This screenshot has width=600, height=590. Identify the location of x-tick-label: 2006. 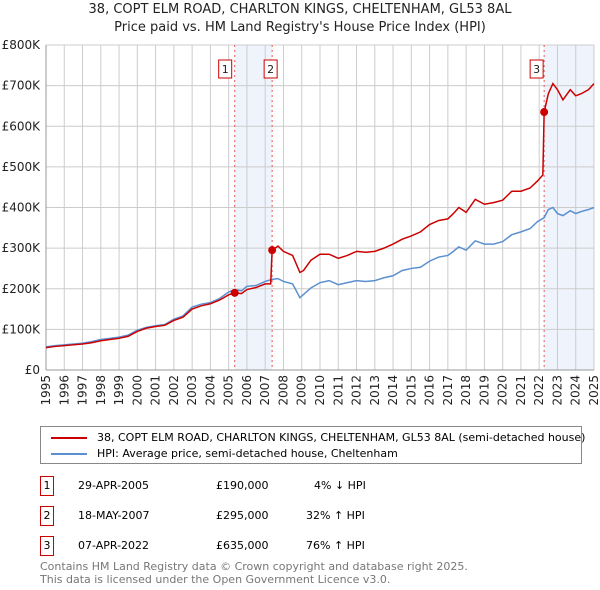
(247, 390).